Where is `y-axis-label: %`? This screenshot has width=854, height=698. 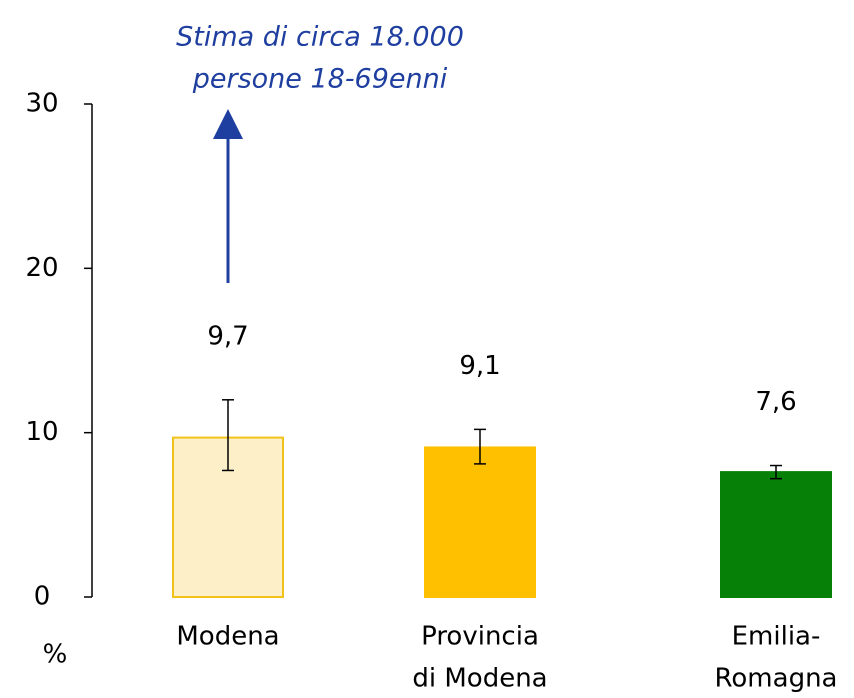 y-axis-label: % is located at coordinates (55, 655).